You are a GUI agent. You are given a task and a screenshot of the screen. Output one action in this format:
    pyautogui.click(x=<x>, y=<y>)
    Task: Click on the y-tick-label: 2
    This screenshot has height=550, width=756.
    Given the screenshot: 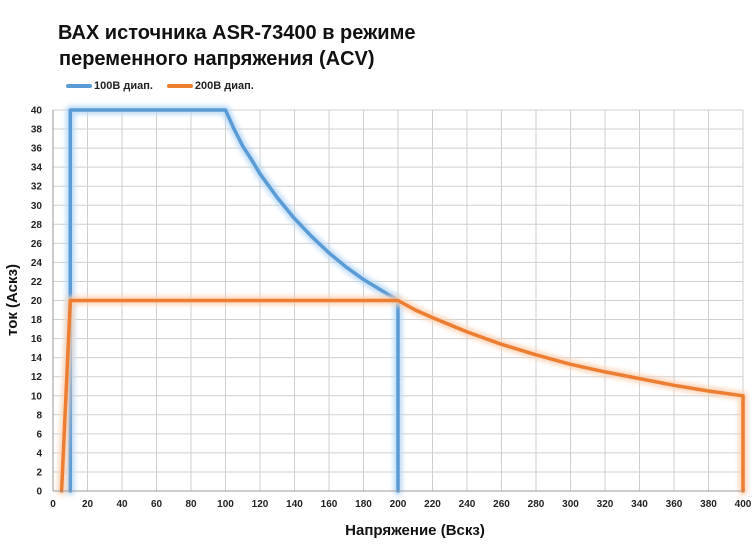 What is the action you would take?
    pyautogui.click(x=39, y=472)
    